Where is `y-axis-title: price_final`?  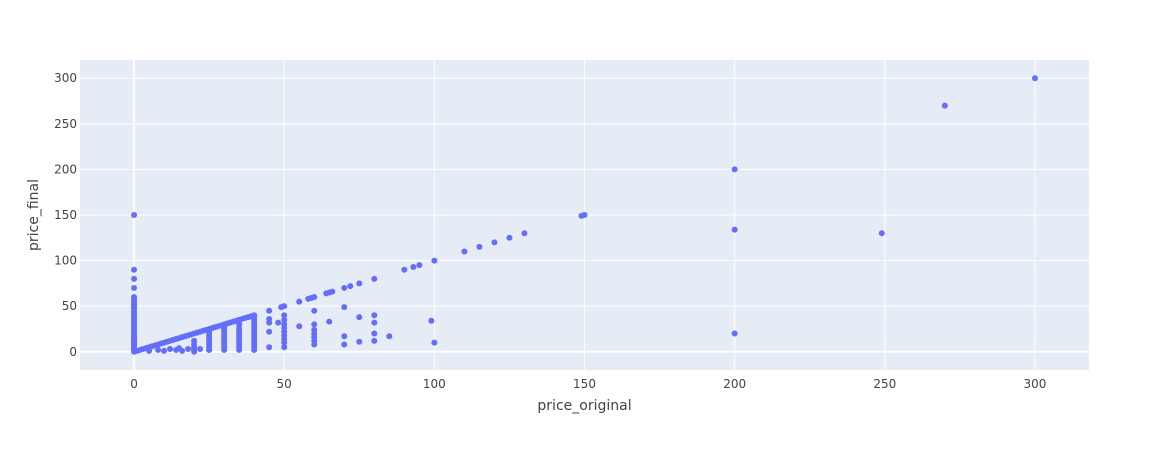
y-axis-title: price_final is located at coordinates (34, 215).